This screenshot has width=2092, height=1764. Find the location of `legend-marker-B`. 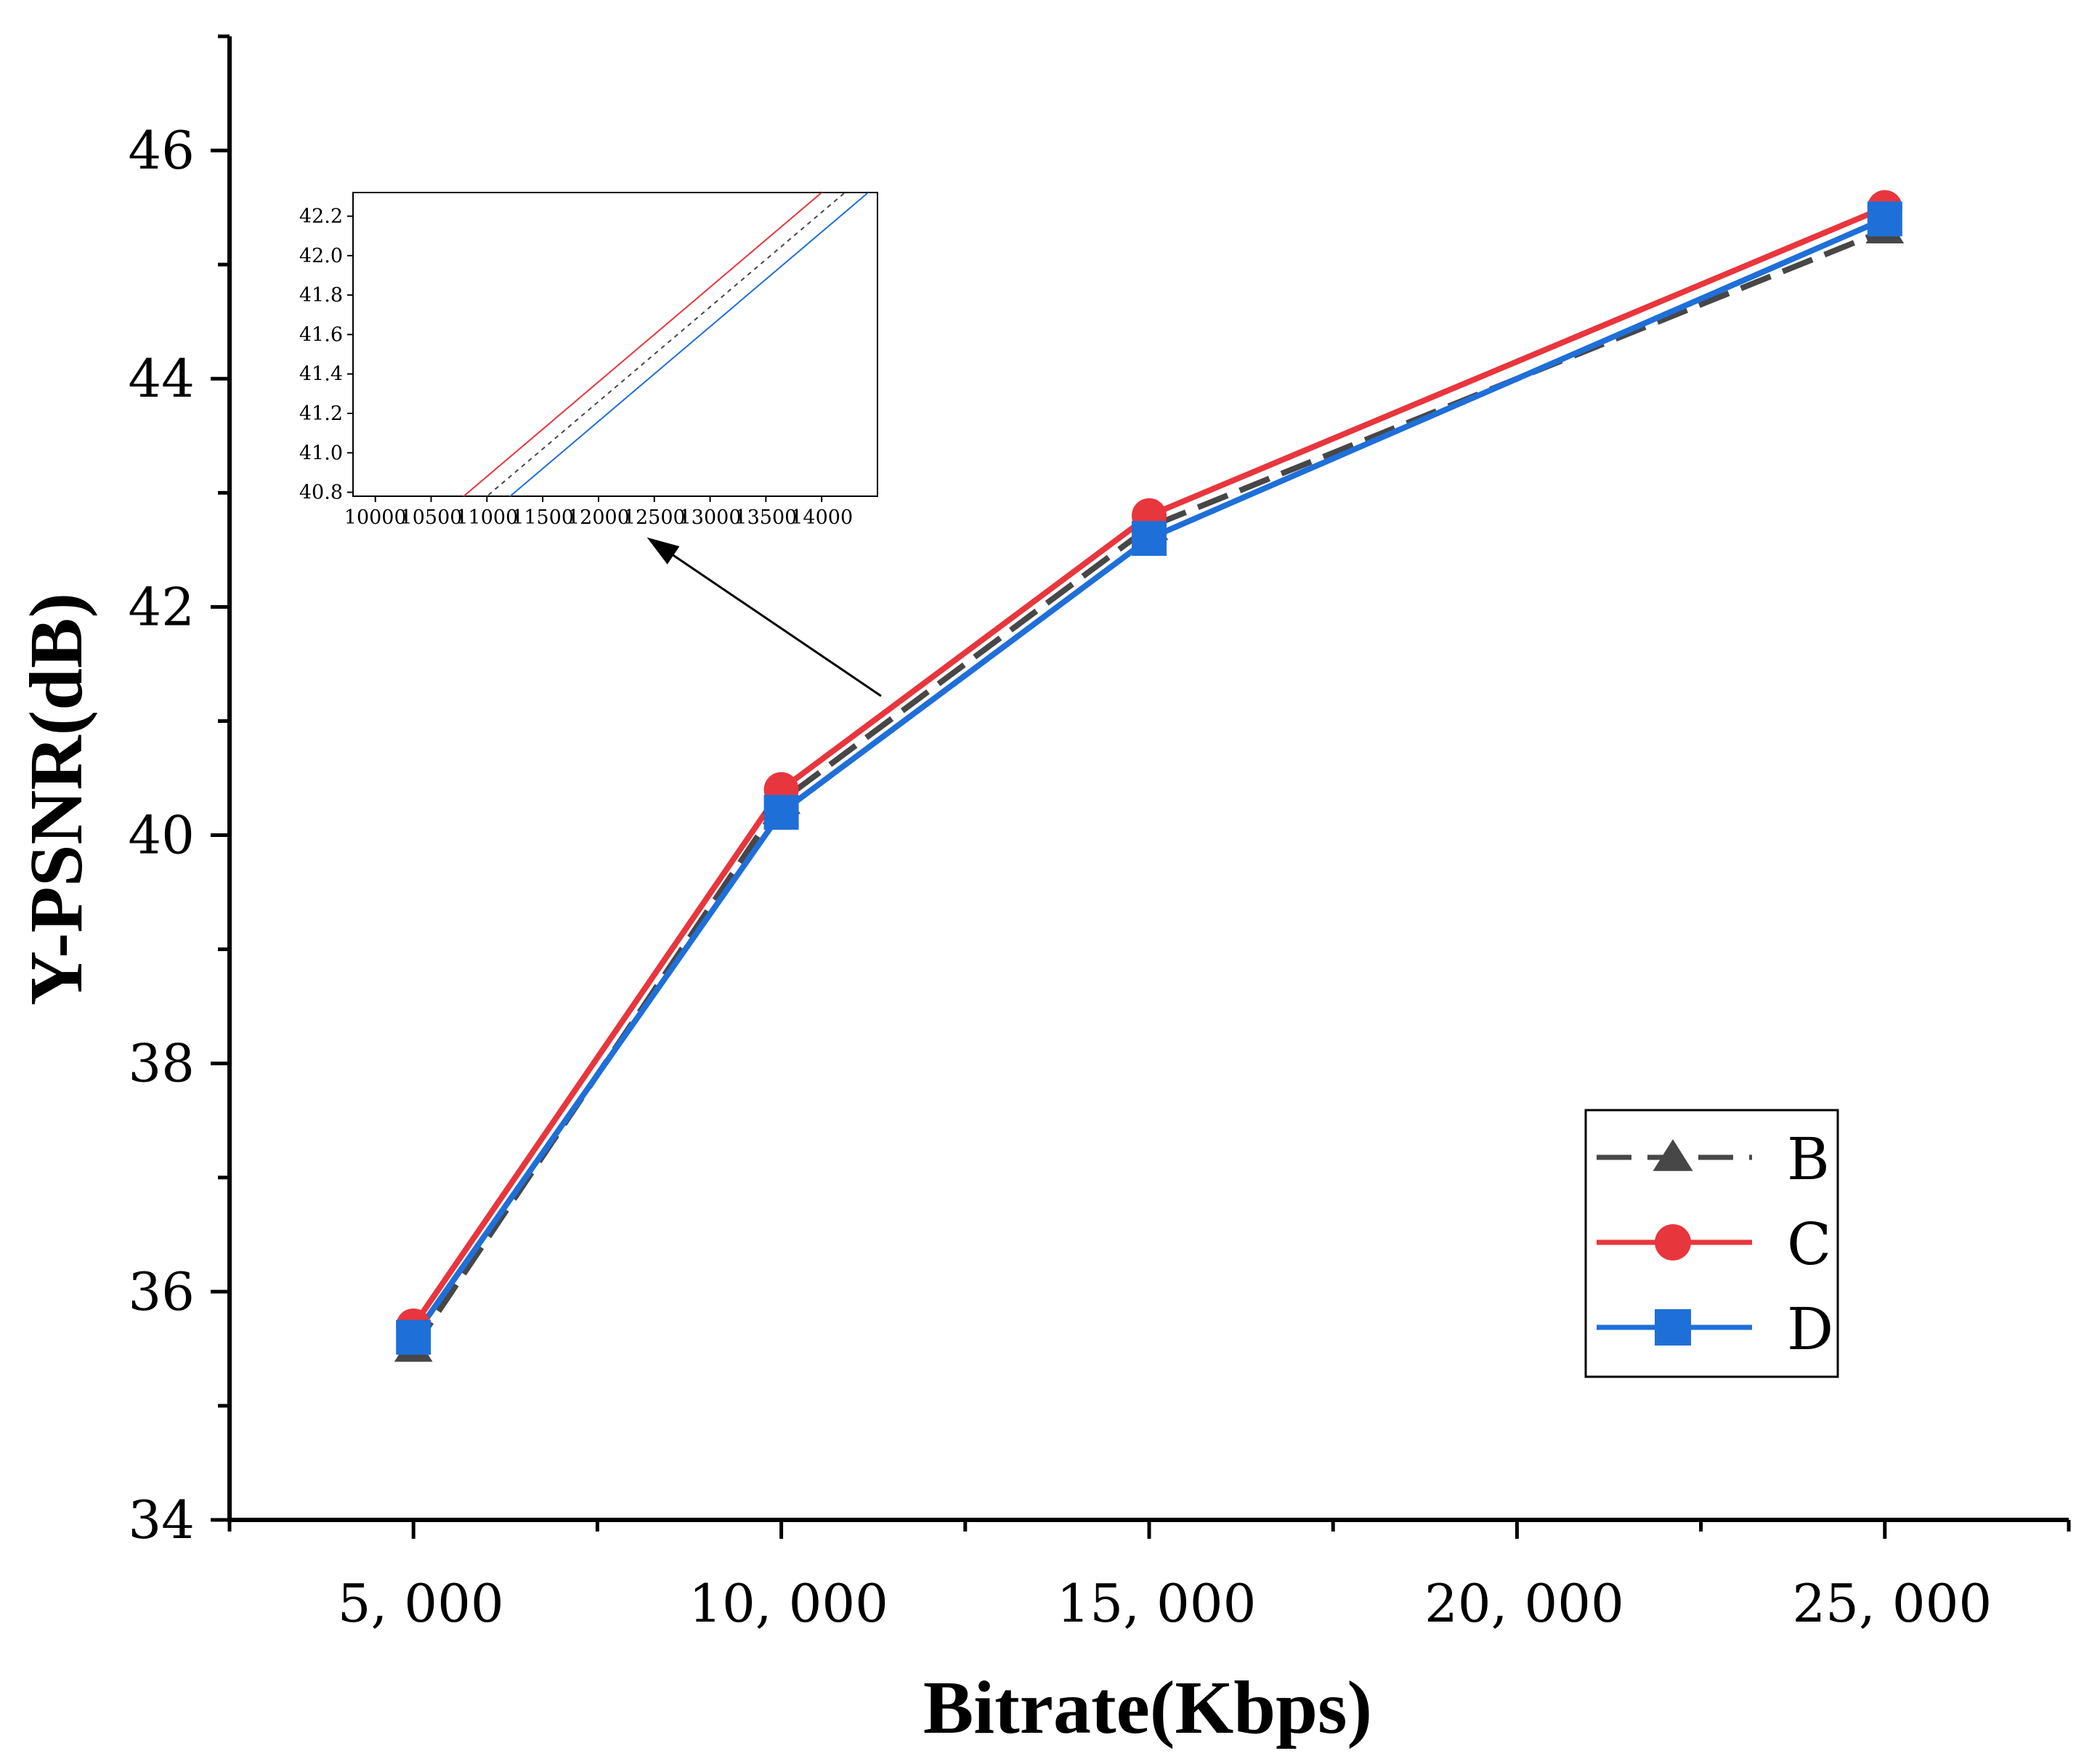

legend-marker-B is located at coordinates (1673, 1155).